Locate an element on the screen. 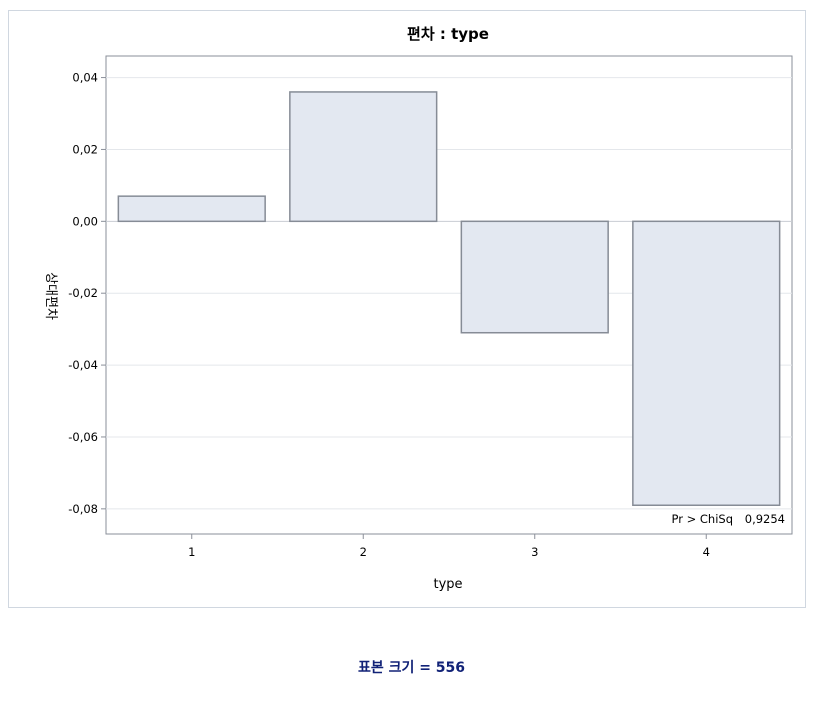  x-tick-label: 1 is located at coordinates (191, 552).